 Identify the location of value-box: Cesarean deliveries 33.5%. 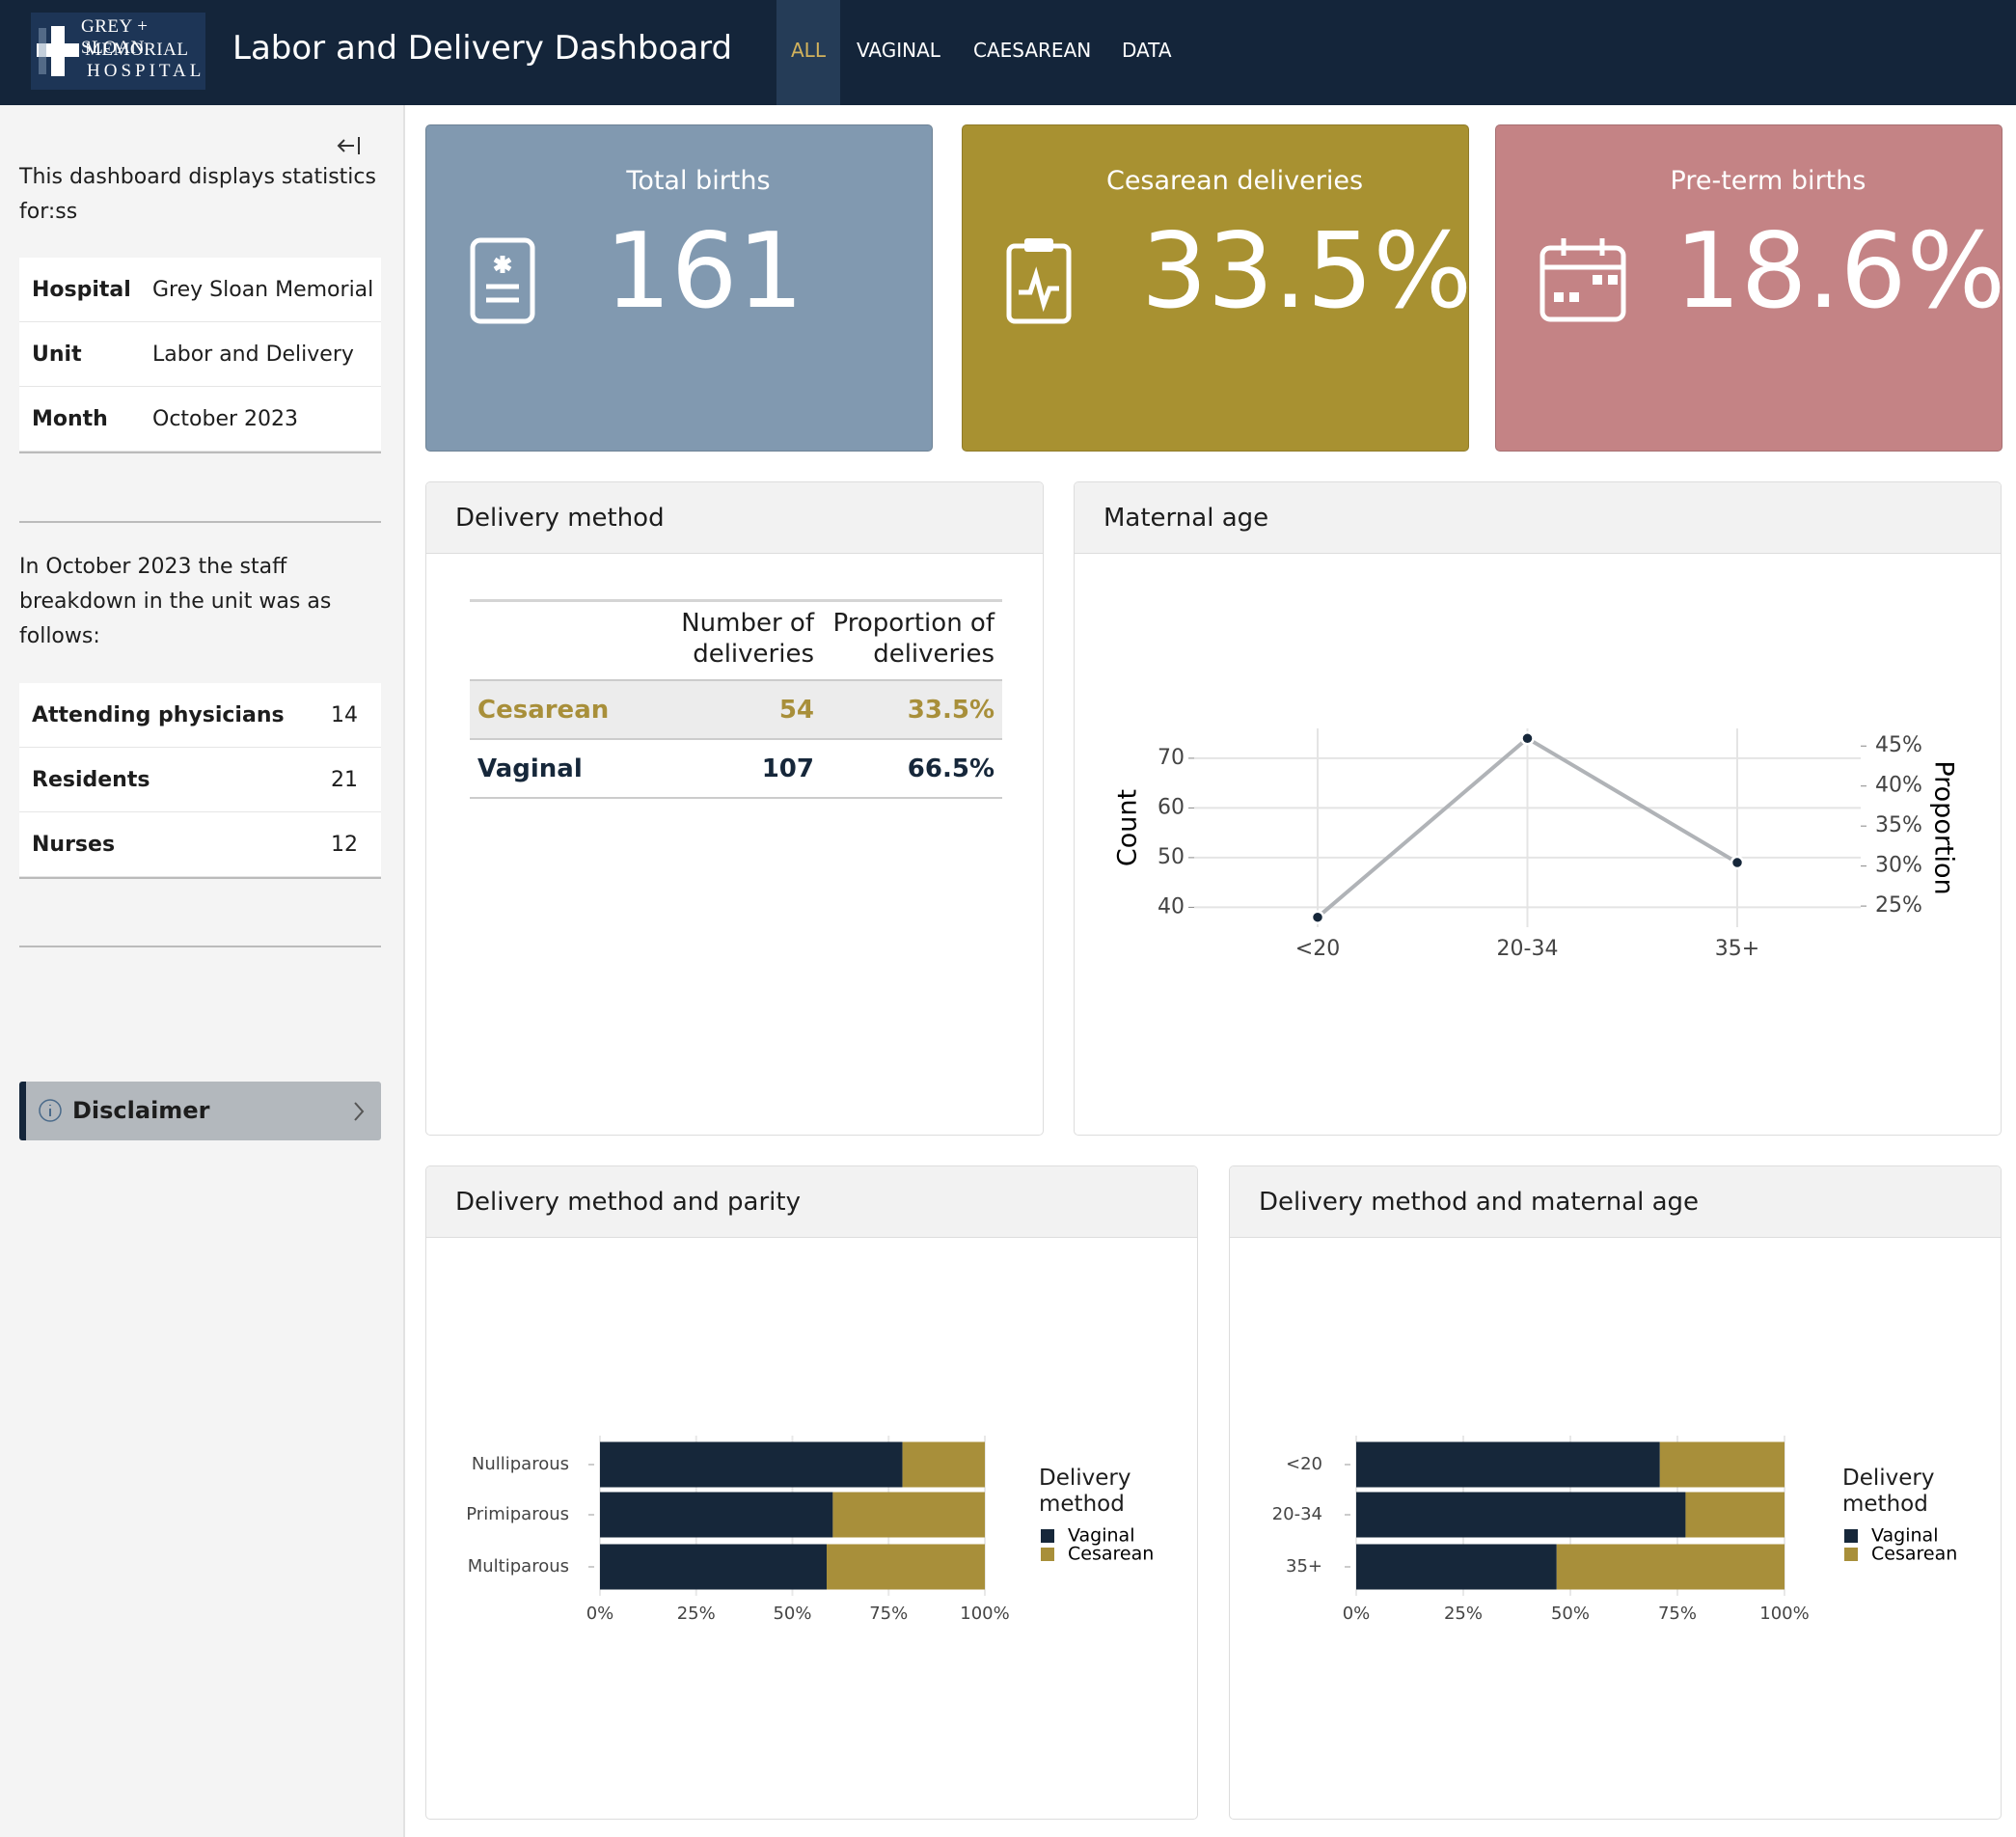
(1218, 288).